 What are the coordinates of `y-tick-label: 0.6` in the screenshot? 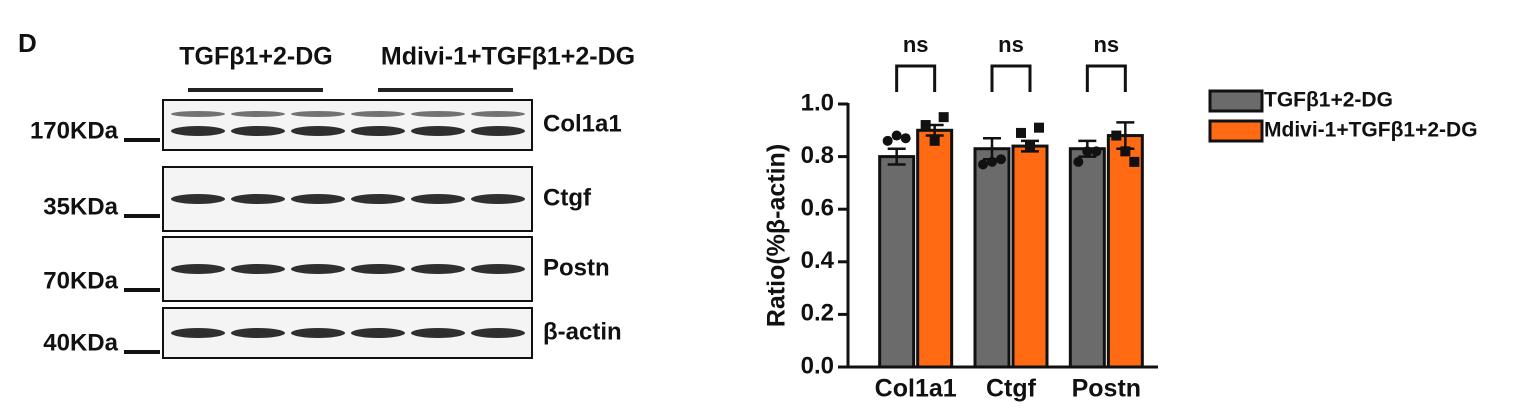 It's located at (817, 208).